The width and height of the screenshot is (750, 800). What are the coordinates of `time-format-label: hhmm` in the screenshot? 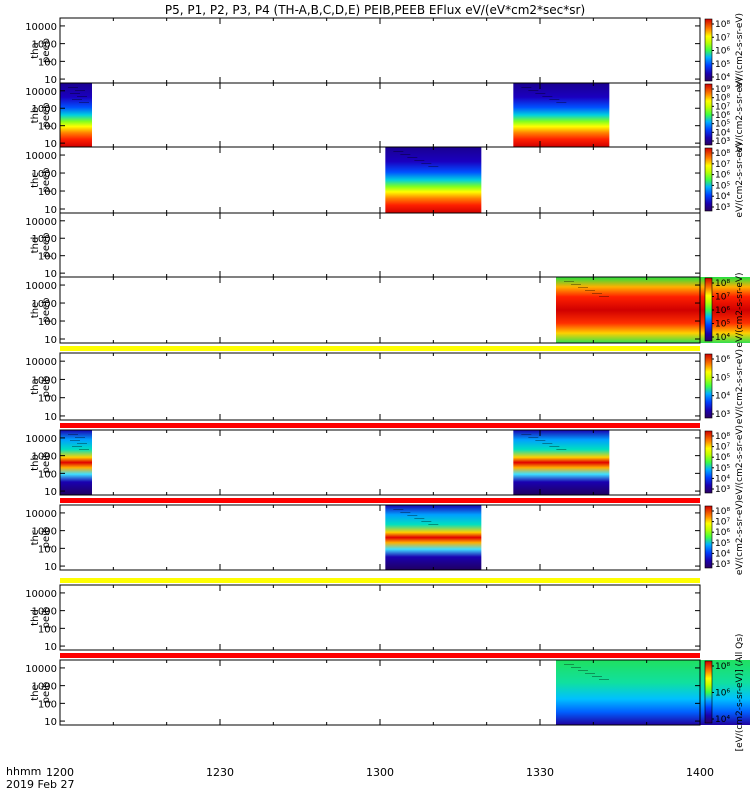 It's located at (23, 771).